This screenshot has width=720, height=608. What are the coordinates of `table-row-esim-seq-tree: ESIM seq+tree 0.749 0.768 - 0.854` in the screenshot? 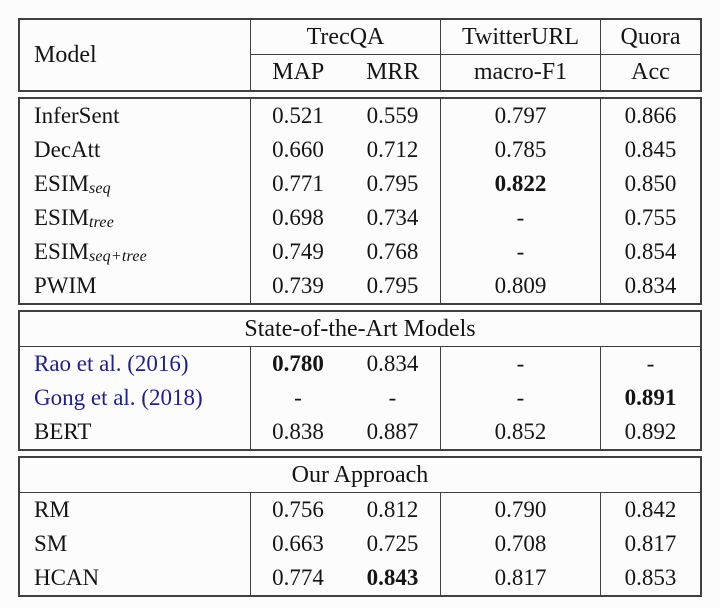 It's located at (360, 252).